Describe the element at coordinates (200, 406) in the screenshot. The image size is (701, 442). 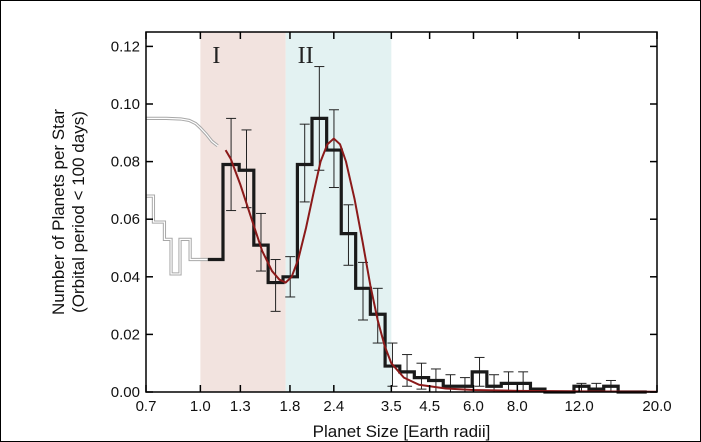
I see `x-tick-label-2: 1.0` at that location.